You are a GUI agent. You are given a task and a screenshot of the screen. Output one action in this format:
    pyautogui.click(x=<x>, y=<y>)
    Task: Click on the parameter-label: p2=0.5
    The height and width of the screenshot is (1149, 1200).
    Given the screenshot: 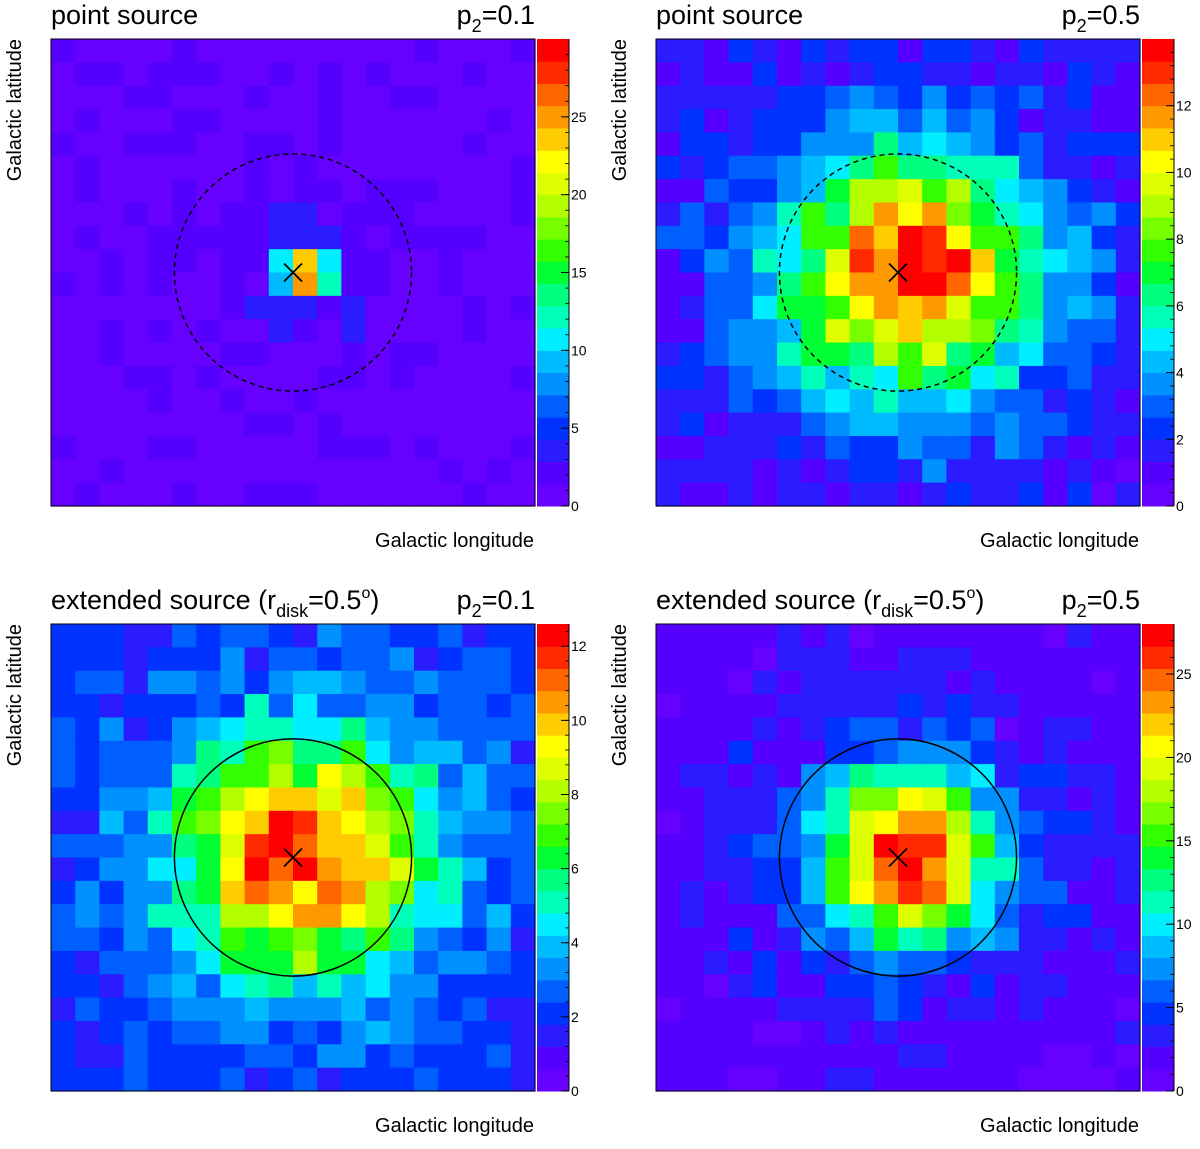 What is the action you would take?
    pyautogui.click(x=1101, y=603)
    